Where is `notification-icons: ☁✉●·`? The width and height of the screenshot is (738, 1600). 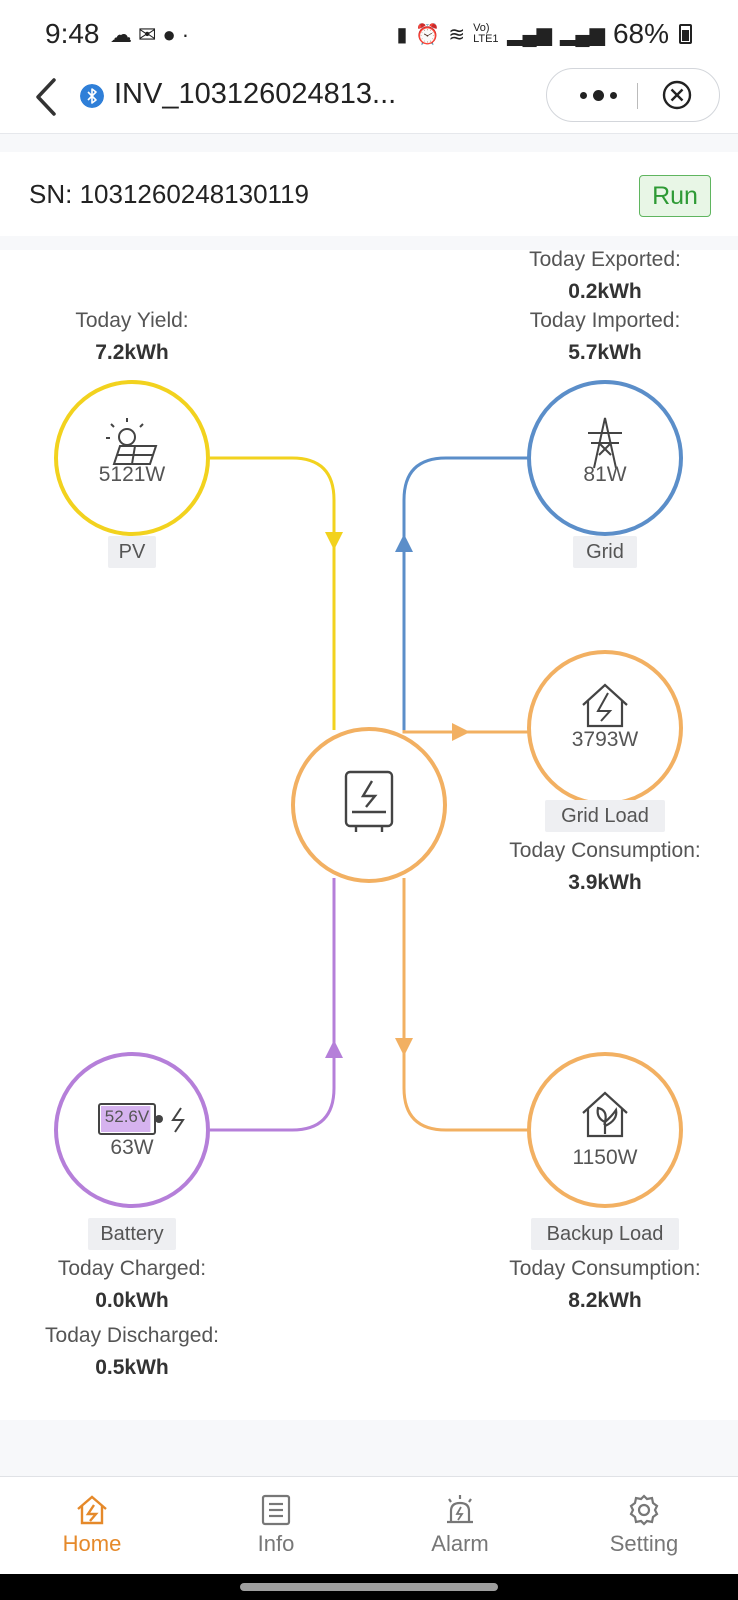 notification-icons: ☁✉●· is located at coordinates (152, 35).